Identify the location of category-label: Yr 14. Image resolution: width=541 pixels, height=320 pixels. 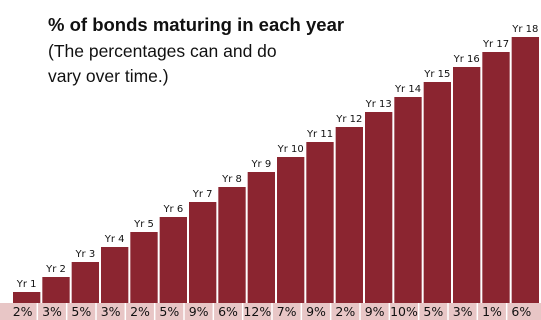
(407, 89).